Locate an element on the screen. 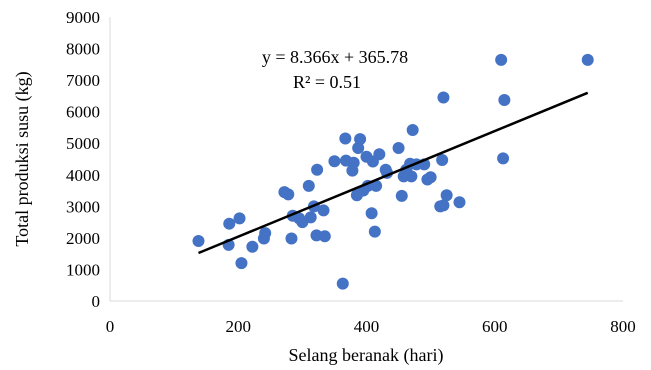  y-tick-label: 9000 is located at coordinates (83, 17).